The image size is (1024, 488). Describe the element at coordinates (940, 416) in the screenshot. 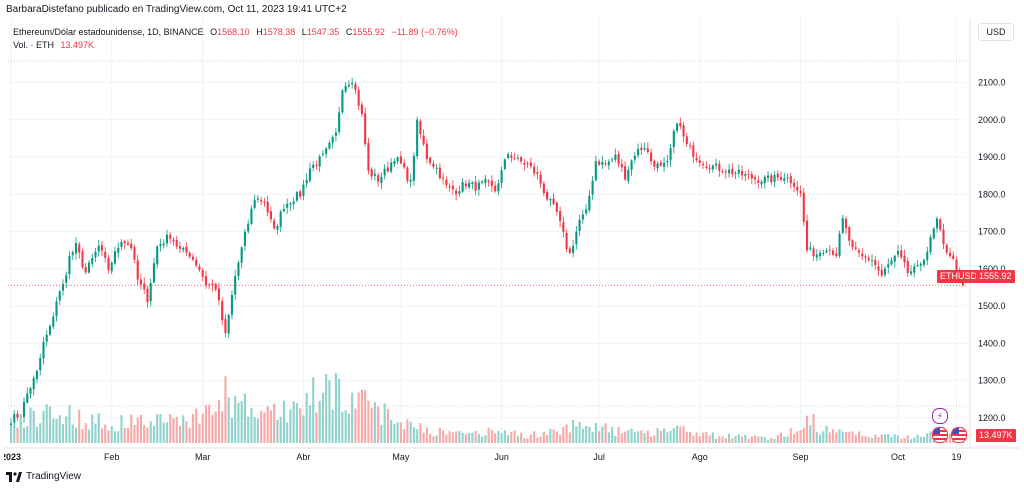

I see `lightning-icon: ⚡` at that location.